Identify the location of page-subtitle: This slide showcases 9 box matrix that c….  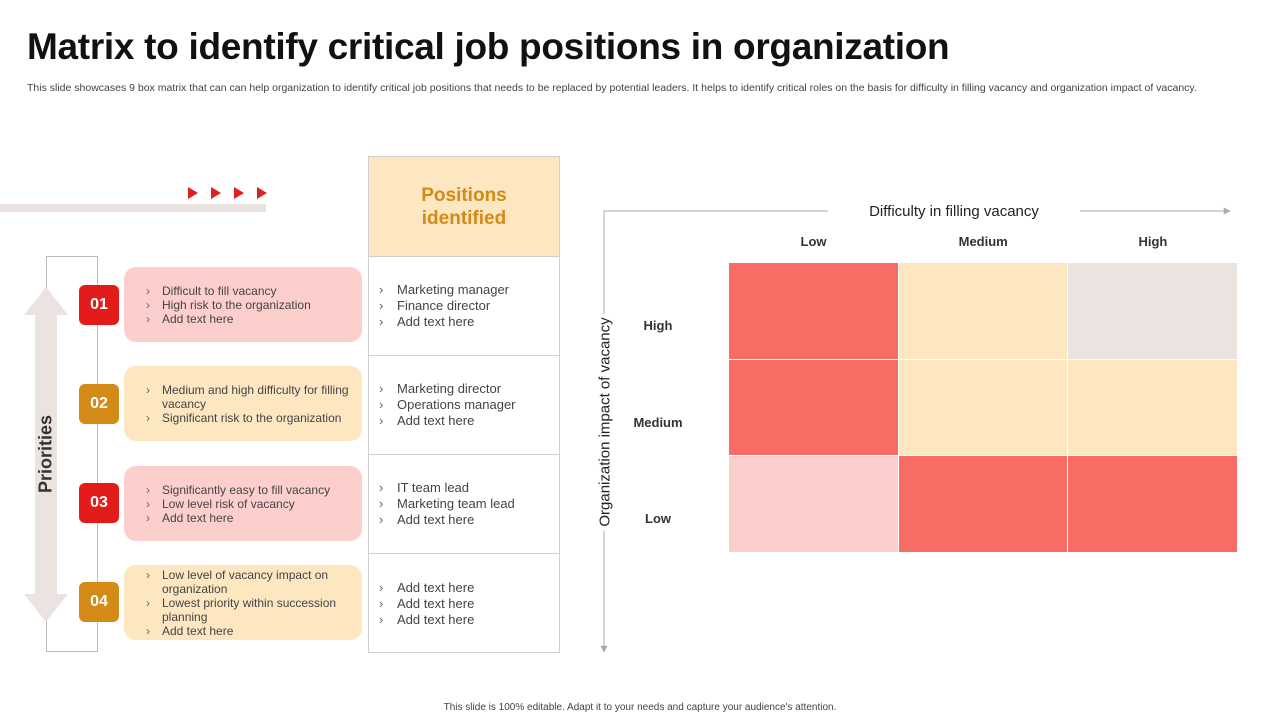
(612, 88).